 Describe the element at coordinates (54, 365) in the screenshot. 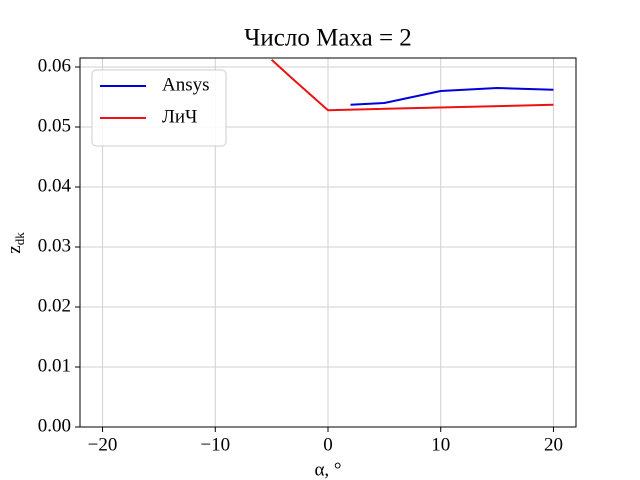

I see `y-tick-label: 0.01` at that location.